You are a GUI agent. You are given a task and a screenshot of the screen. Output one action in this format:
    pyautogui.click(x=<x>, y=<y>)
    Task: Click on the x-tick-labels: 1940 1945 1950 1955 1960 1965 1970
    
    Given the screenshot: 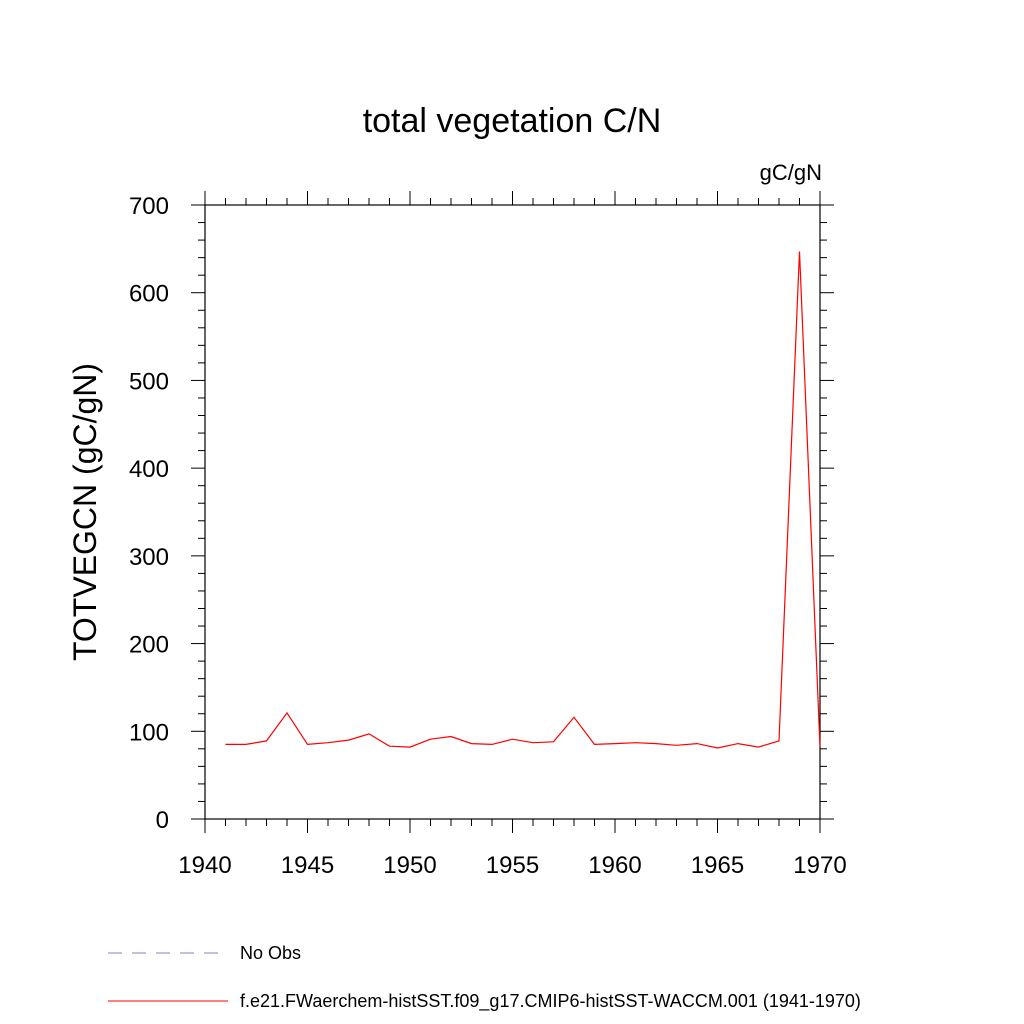 What is the action you would take?
    pyautogui.click(x=512, y=865)
    